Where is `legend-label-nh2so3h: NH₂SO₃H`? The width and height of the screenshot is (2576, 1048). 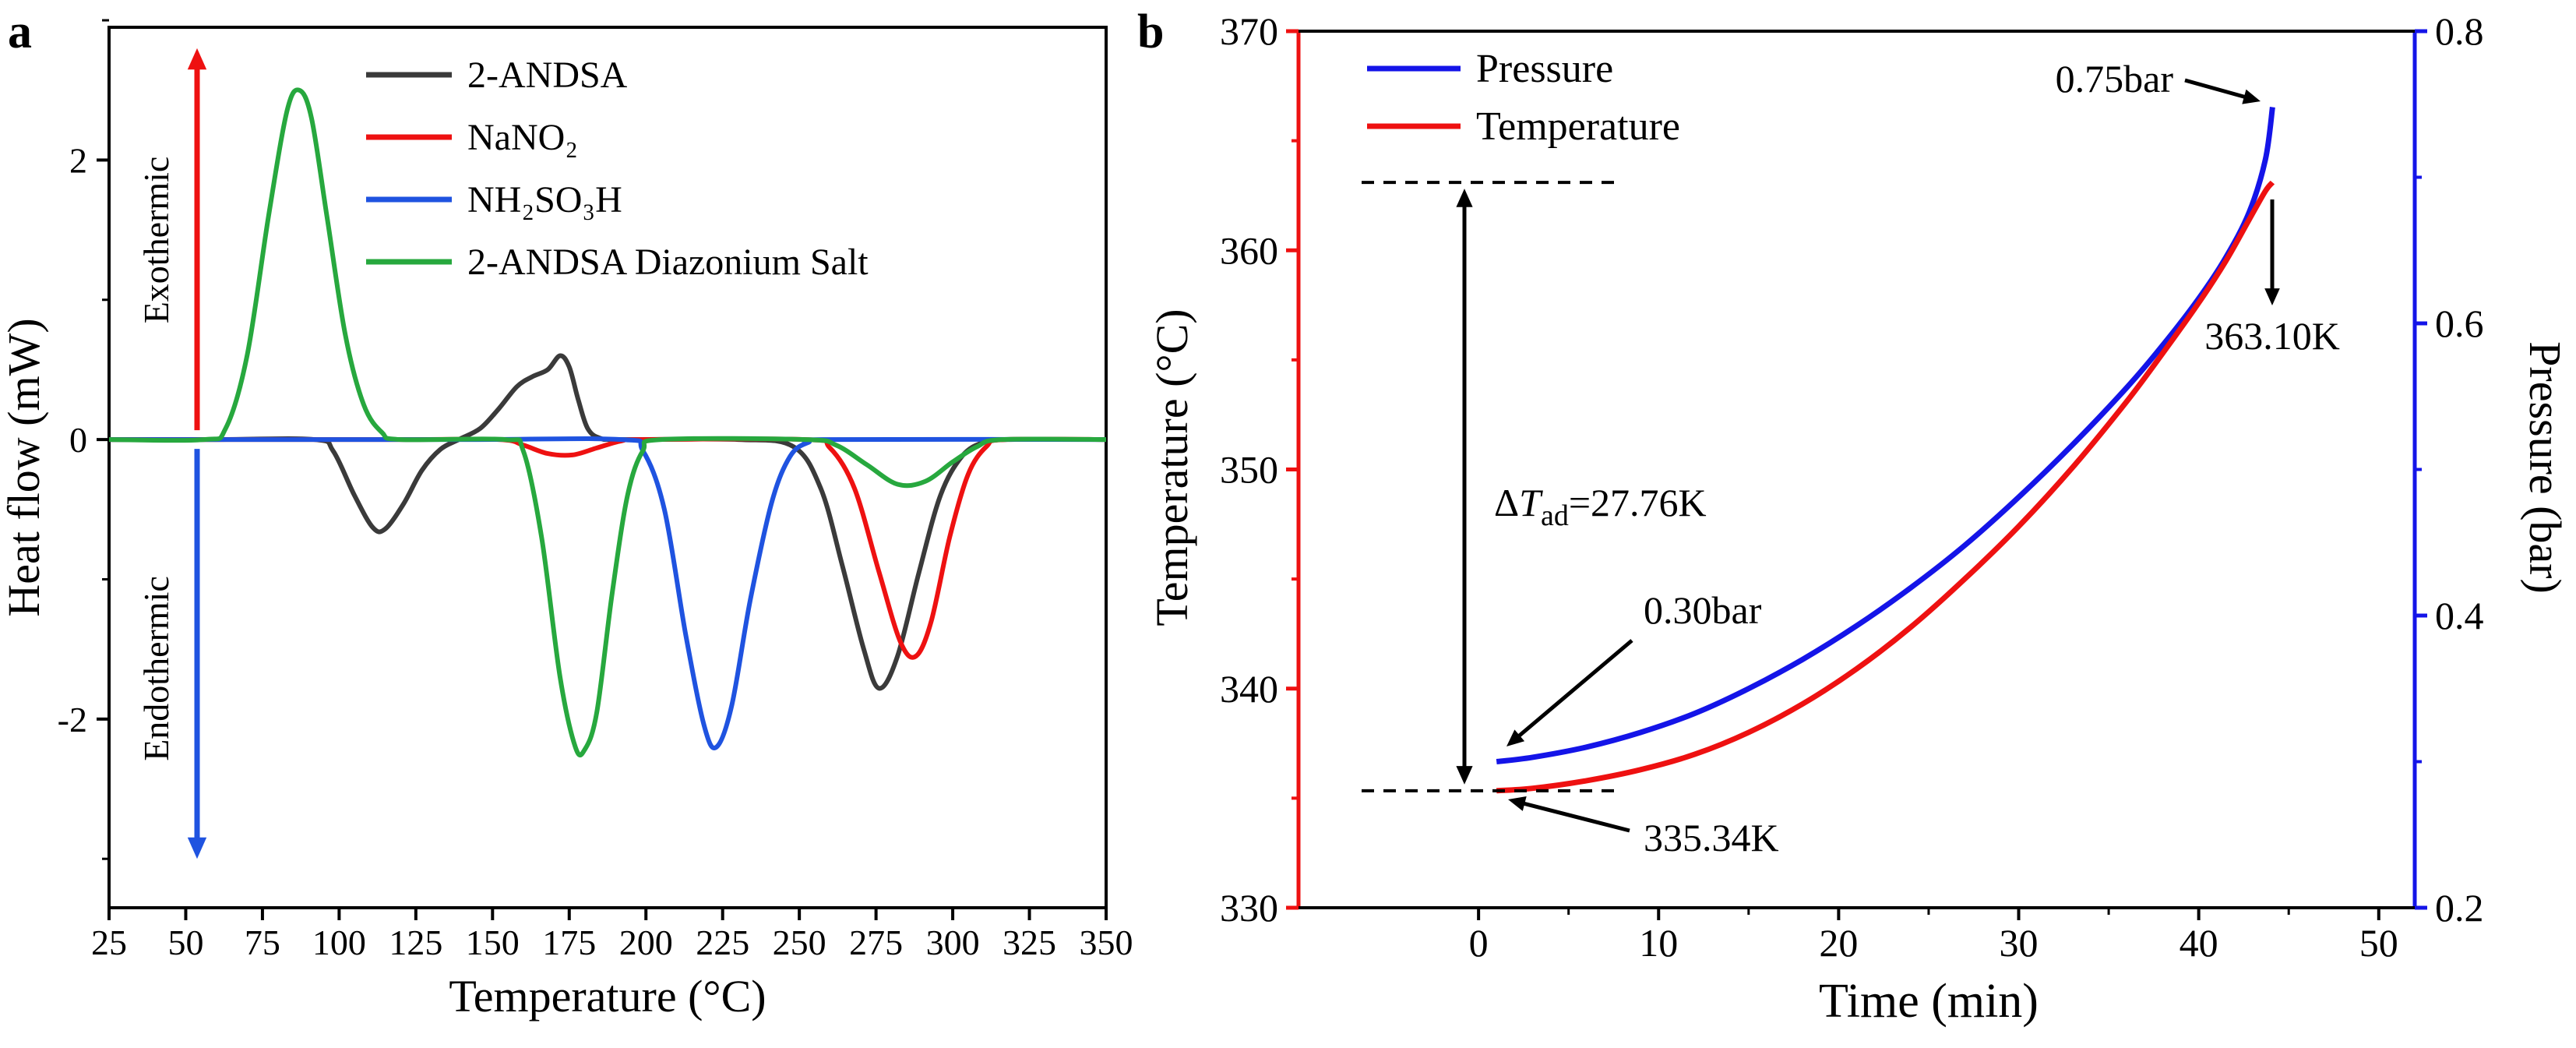 legend-label-nh2so3h: NH₂SO₃H is located at coordinates (544, 200).